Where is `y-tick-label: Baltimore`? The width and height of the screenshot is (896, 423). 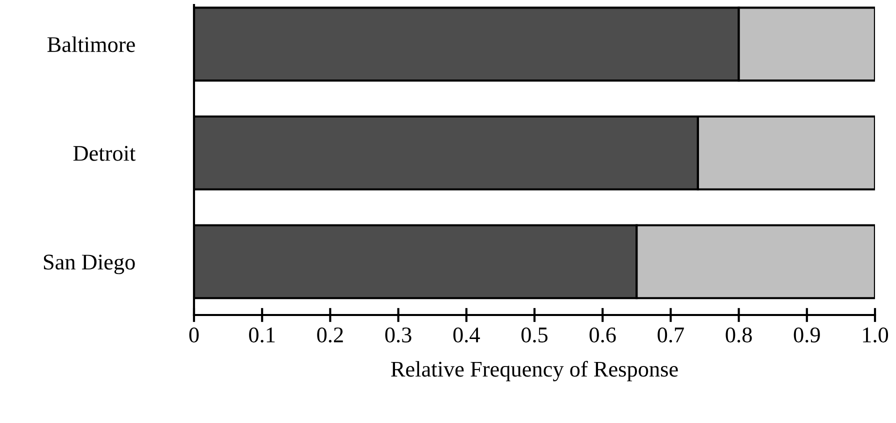 y-tick-label: Baltimore is located at coordinates (91, 44).